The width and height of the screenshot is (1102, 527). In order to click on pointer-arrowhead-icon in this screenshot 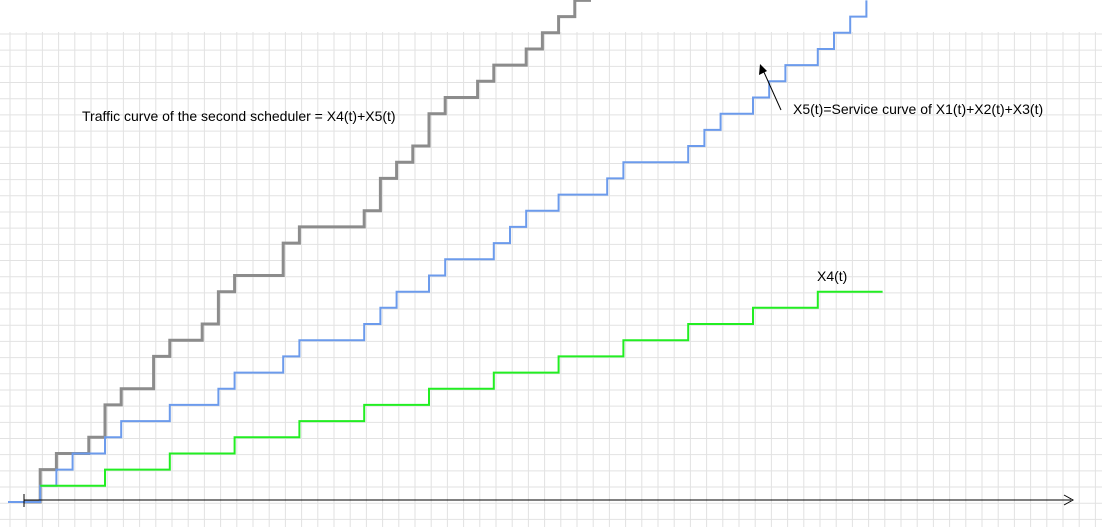, I will do `click(763, 69)`.